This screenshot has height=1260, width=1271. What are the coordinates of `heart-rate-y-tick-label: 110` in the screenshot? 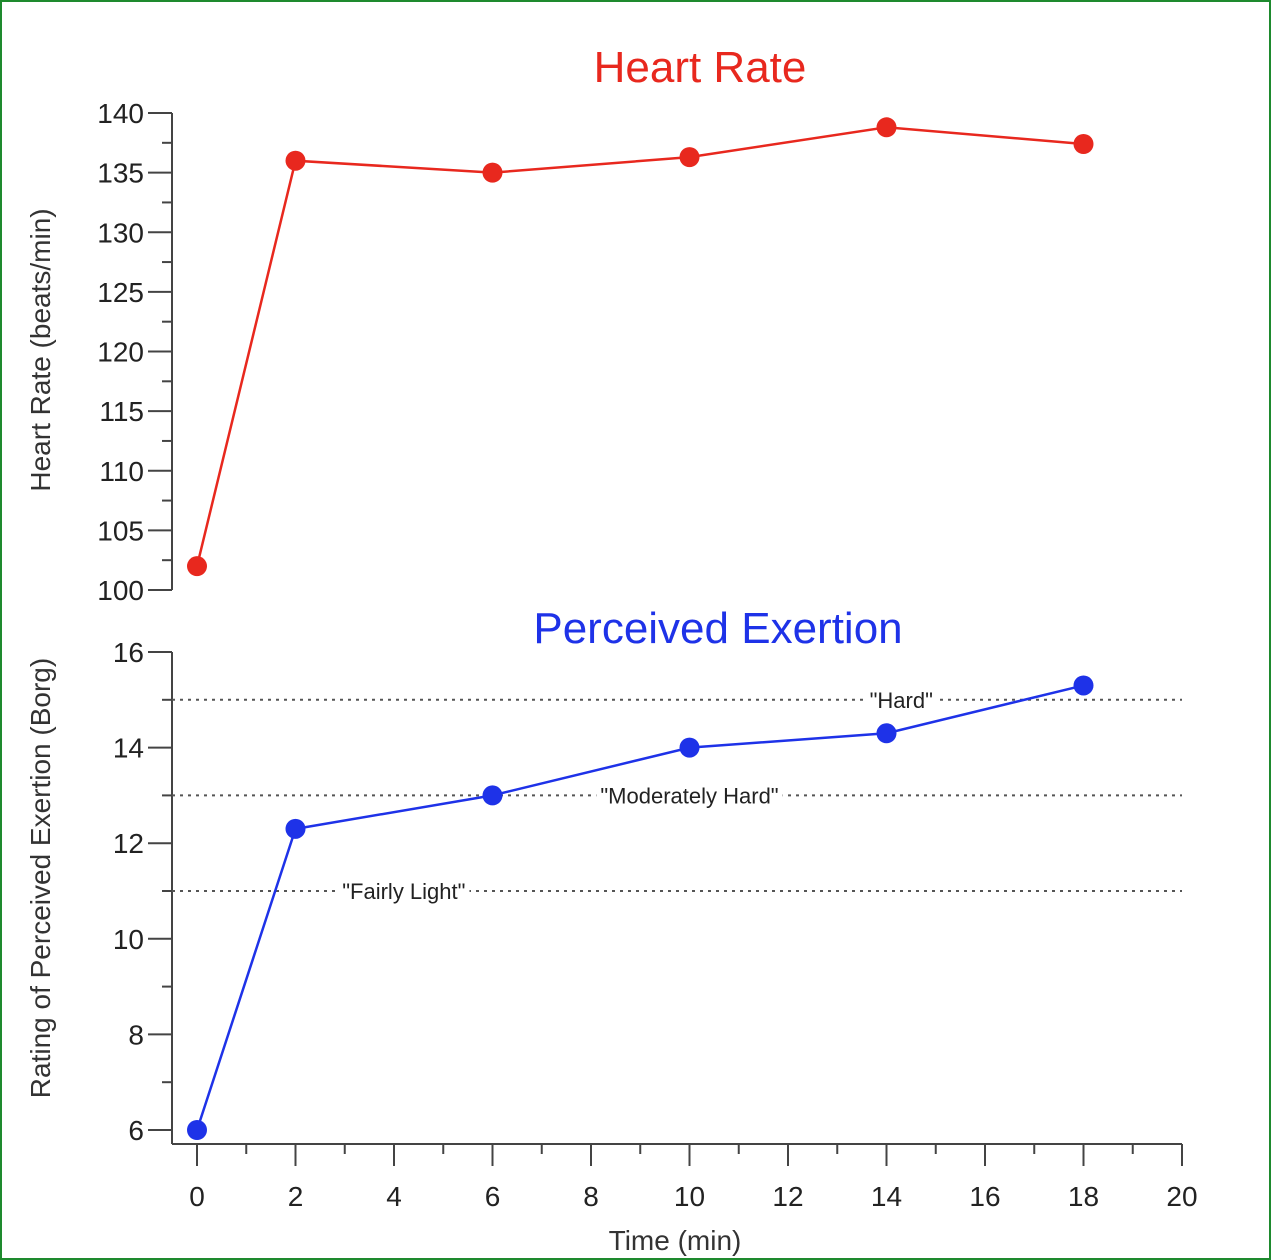 It's located at (121, 471).